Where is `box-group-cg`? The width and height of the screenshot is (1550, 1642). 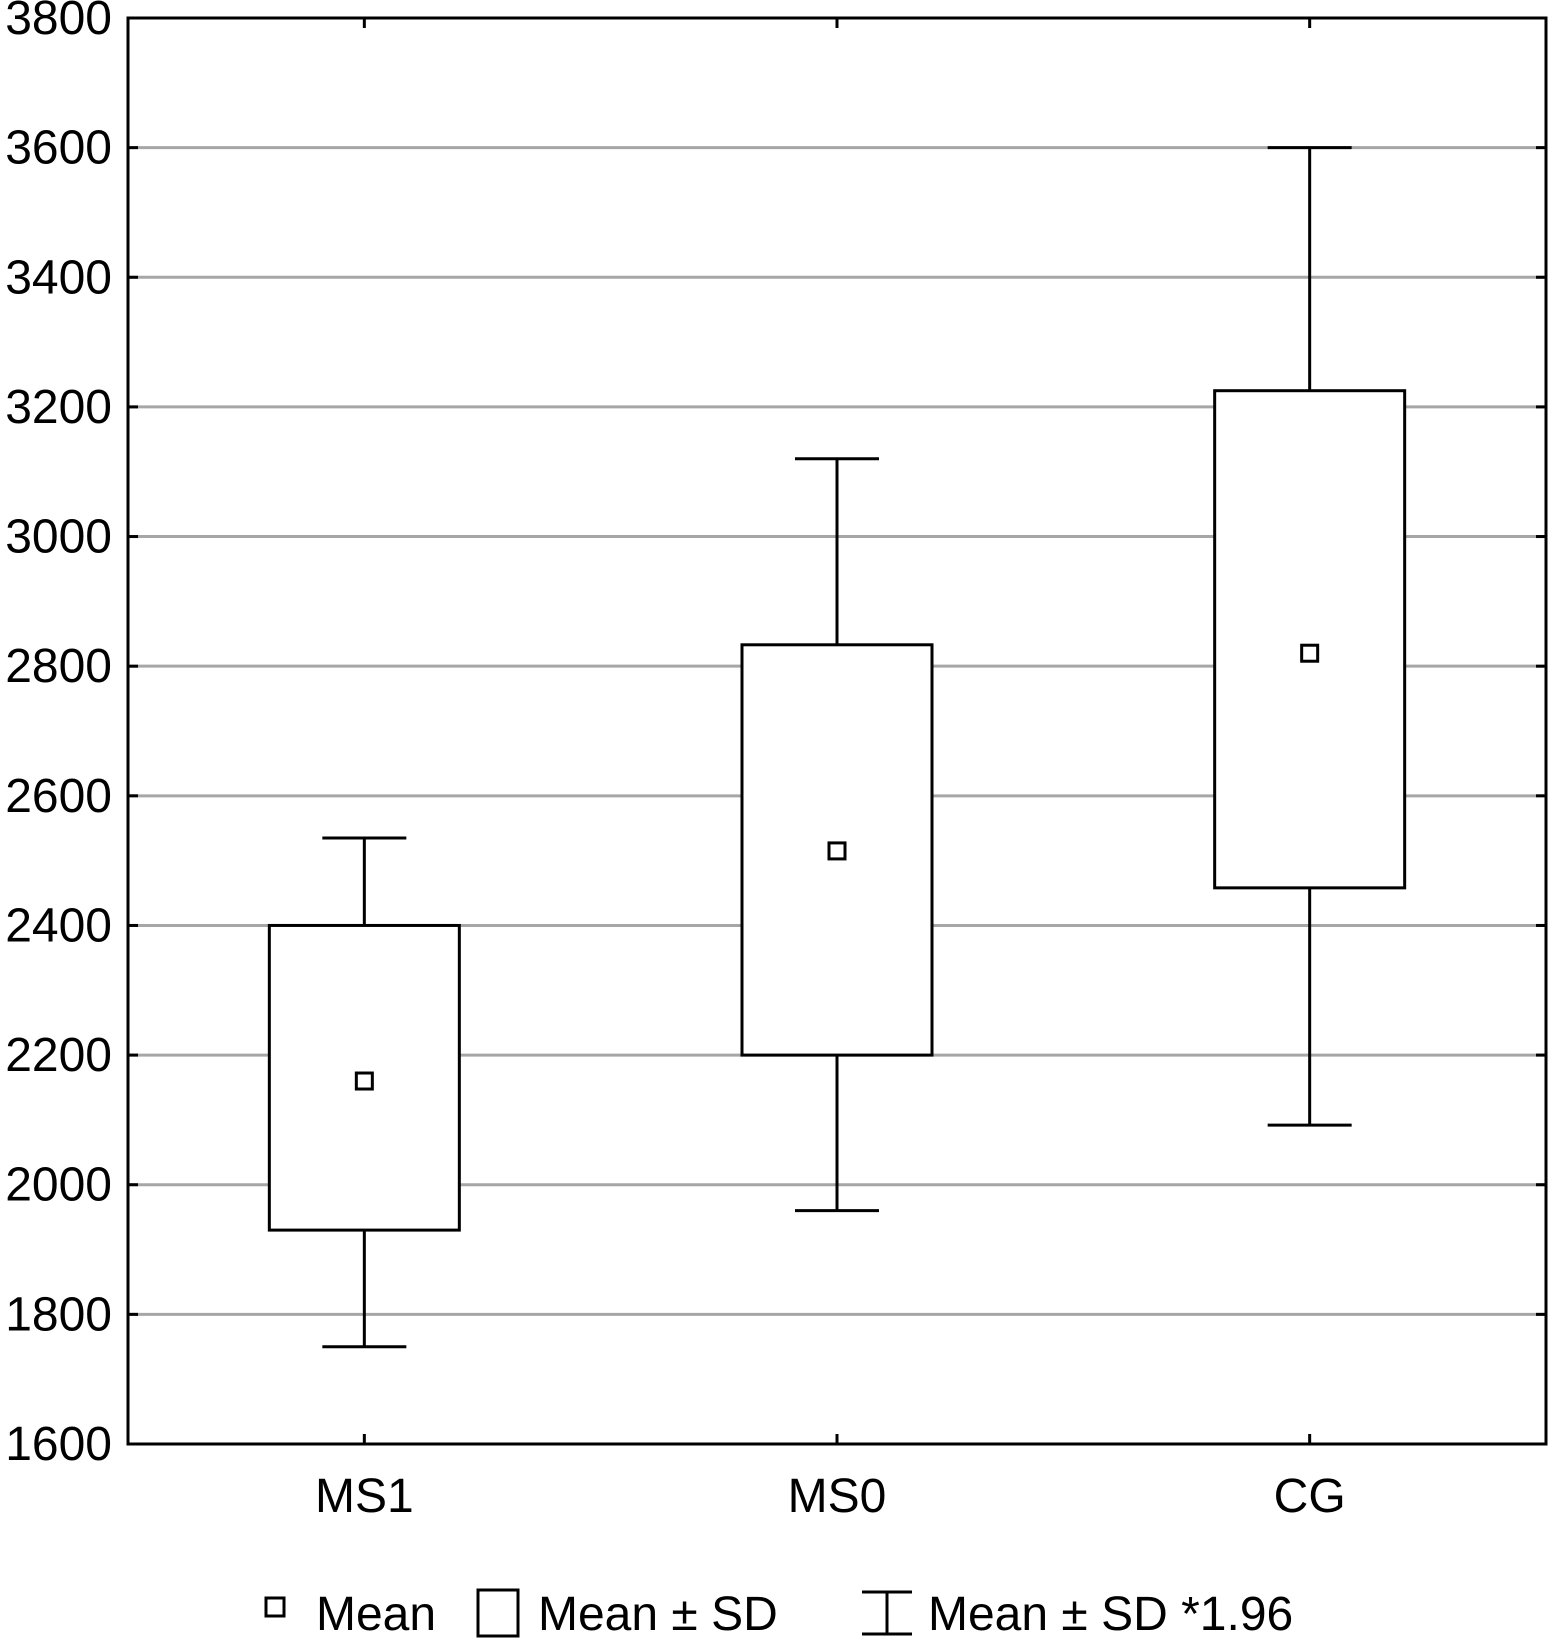 box-group-cg is located at coordinates (1310, 636).